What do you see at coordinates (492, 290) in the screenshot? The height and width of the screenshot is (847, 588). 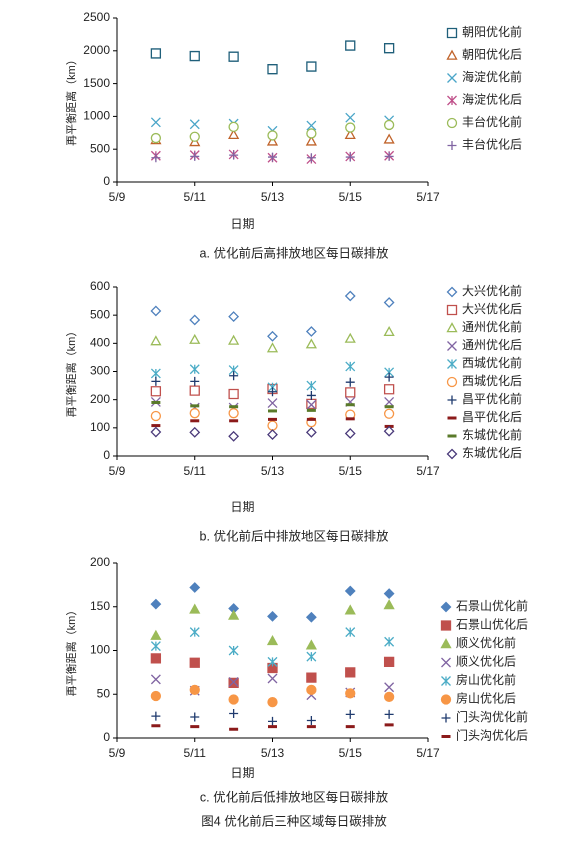 I see `legend-label: 大兴优化前` at bounding box center [492, 290].